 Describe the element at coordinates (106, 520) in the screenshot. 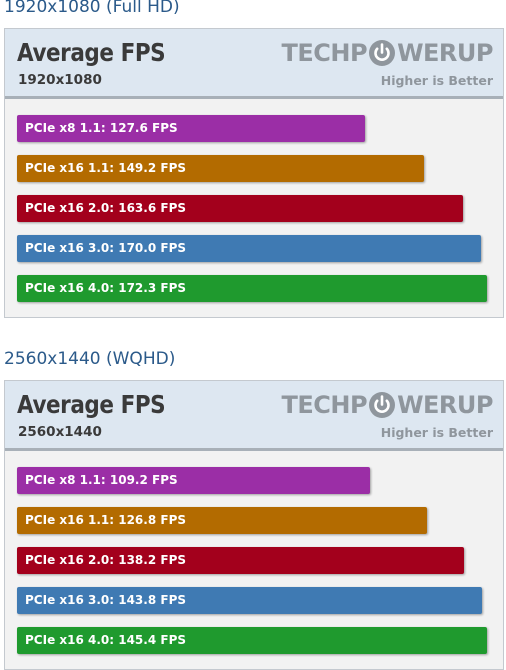

I see `bar-label: PCIe x16 1.1: 126.8 FPS` at that location.